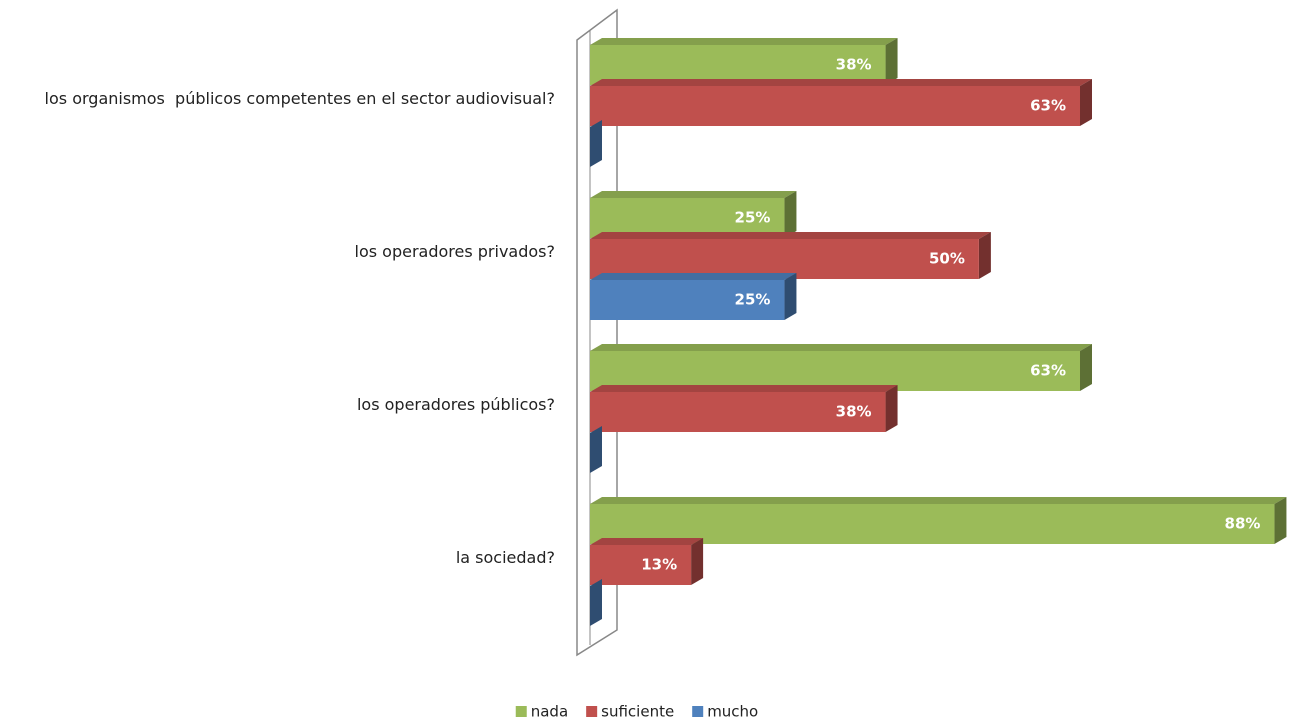 The width and height of the screenshot is (1292, 722). I want to click on value-label: 13%, so click(659, 565).